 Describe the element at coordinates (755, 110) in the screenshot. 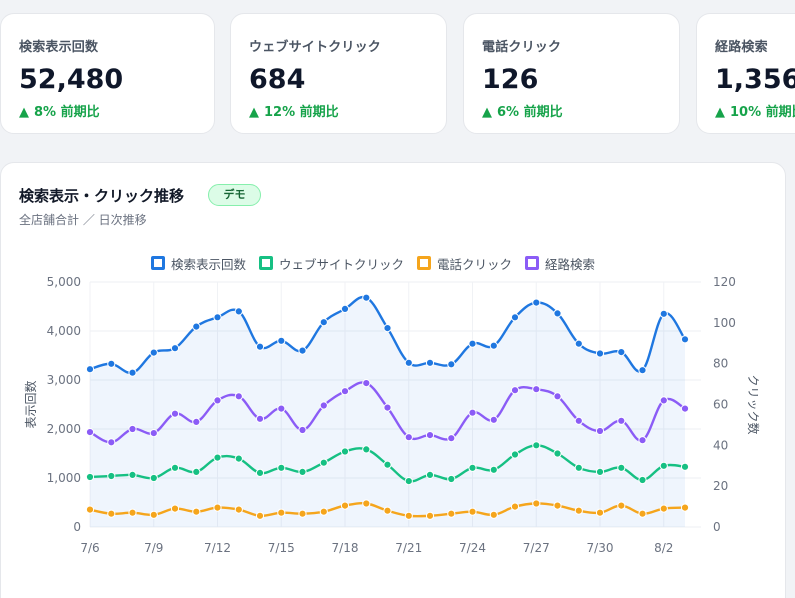

I see `kpi-delta: ▲ 10% 前期比` at that location.